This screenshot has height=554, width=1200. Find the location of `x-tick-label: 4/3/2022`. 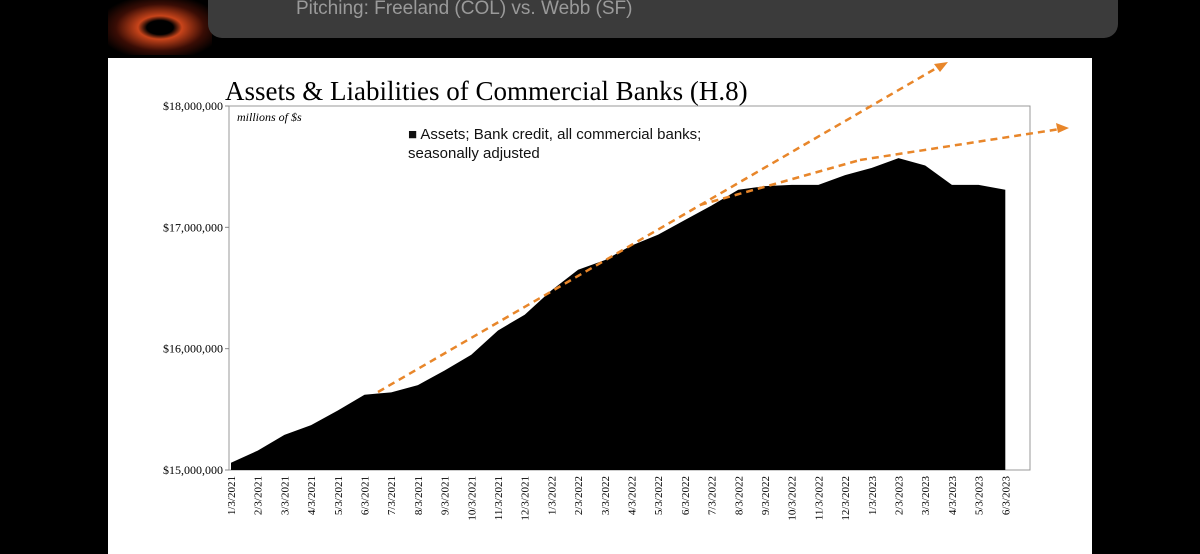

x-tick-label: 4/3/2022 is located at coordinates (633, 495).